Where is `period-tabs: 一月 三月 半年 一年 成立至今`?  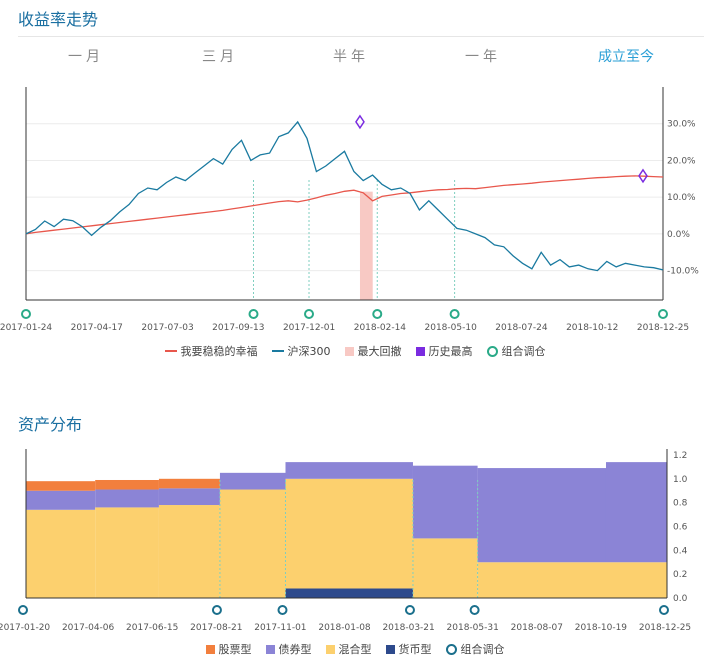 period-tabs: 一月 三月 半年 一年 成立至今 is located at coordinates (361, 56).